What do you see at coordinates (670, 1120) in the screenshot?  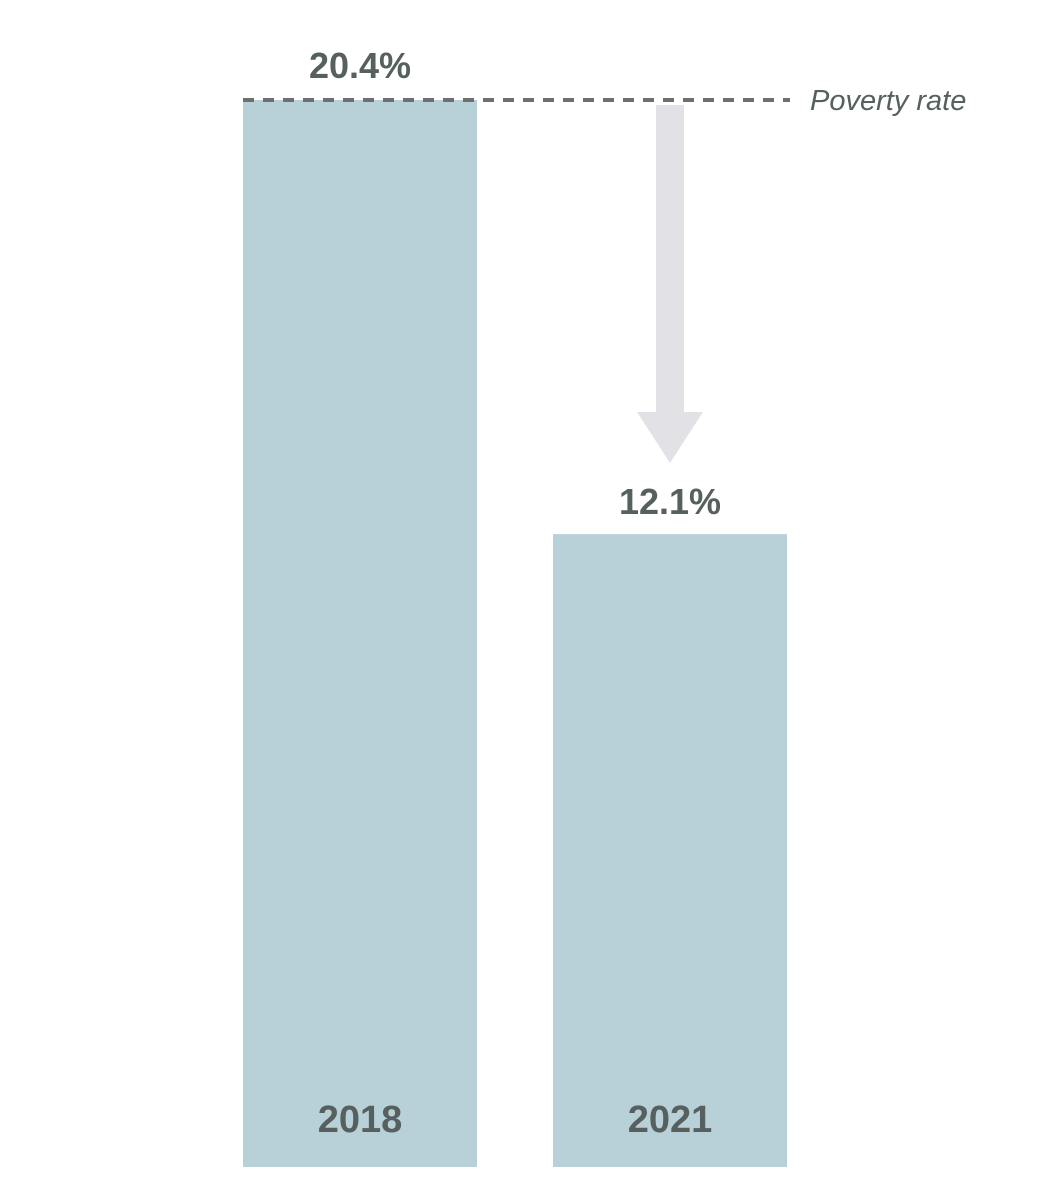 I see `category-label-2021: 2021` at bounding box center [670, 1120].